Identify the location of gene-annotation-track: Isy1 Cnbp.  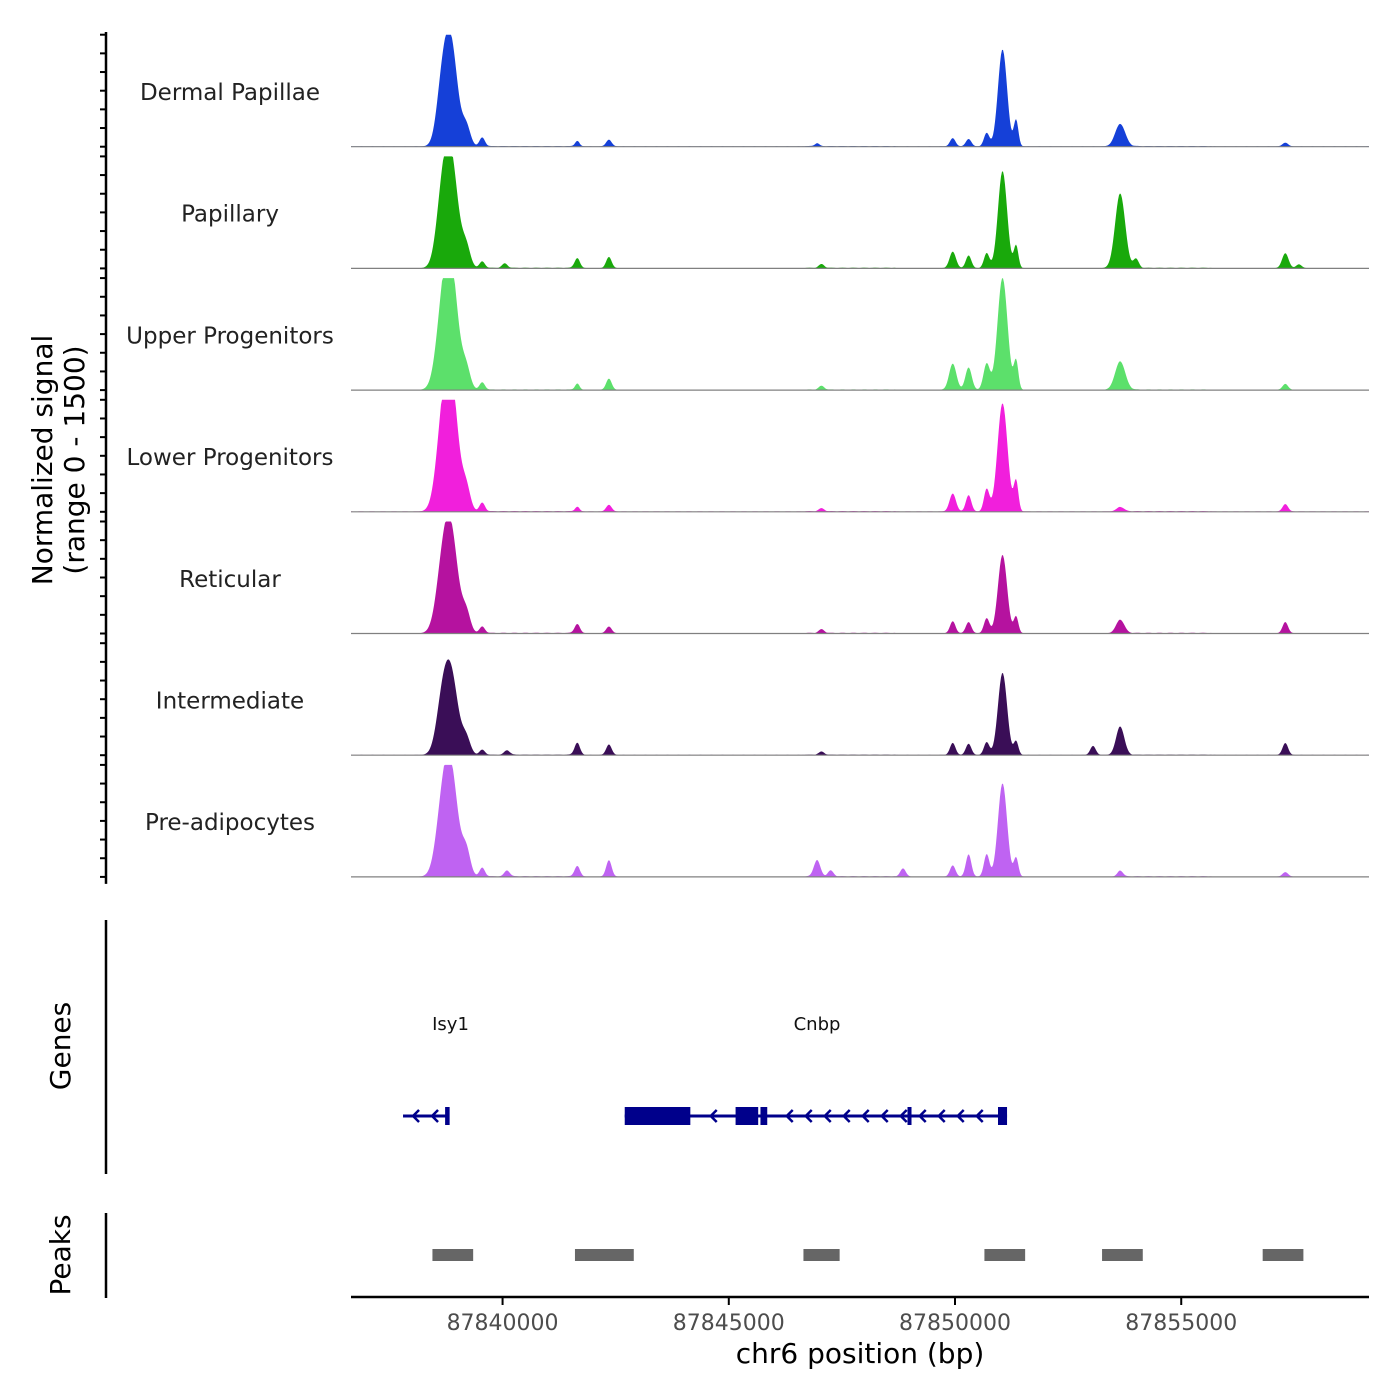
(705, 1069).